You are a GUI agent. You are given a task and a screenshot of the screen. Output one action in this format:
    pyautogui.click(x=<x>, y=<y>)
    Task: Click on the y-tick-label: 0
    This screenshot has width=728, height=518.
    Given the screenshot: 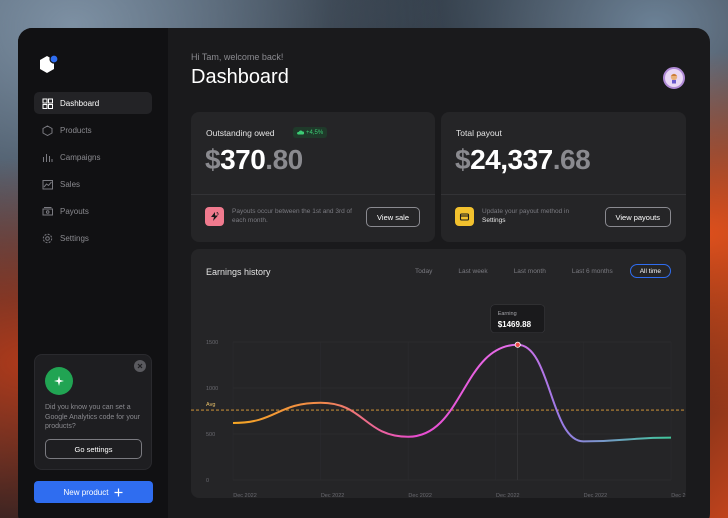 What is the action you would take?
    pyautogui.click(x=207, y=481)
    